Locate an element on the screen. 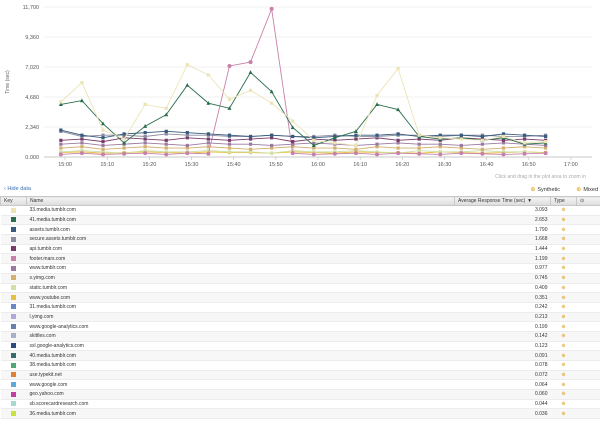  hide-data-link: ‹ Hide data is located at coordinates (17, 189).